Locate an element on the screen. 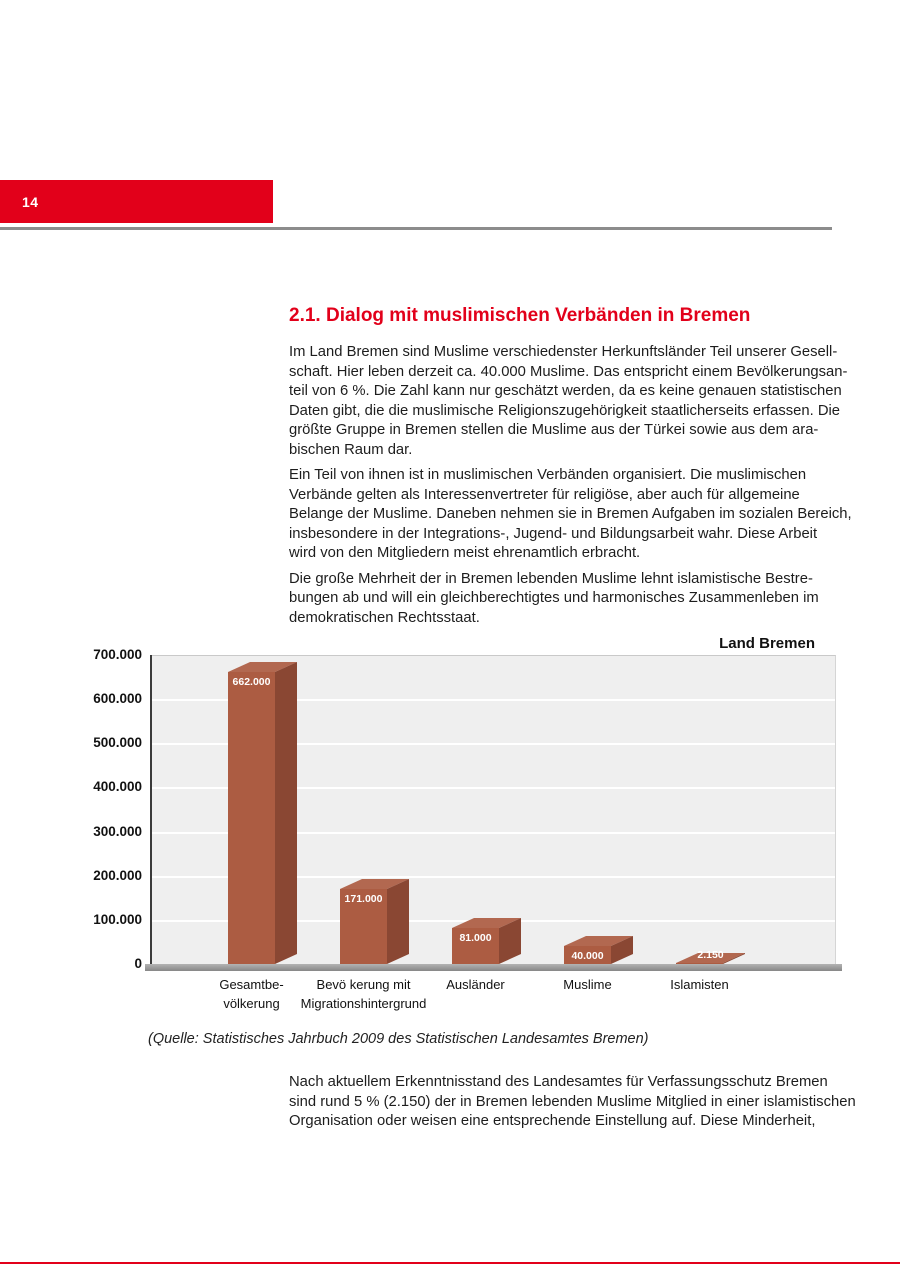  x-tick-label: Gesamtbe- völkerung is located at coordinates (251, 994).